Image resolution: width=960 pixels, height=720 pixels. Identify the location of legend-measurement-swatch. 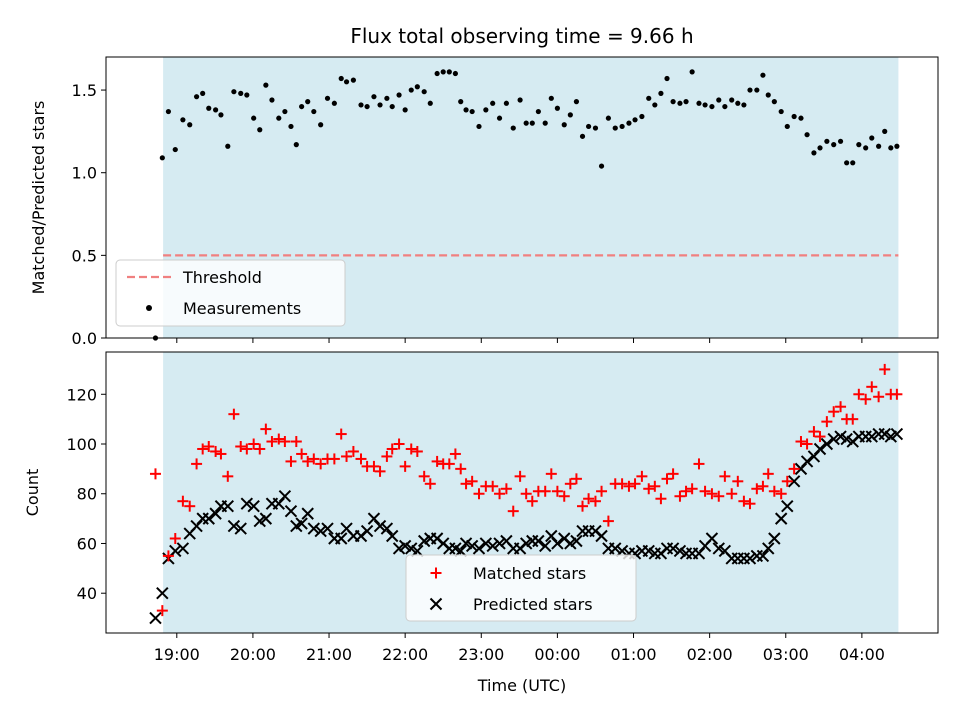
(149, 308).